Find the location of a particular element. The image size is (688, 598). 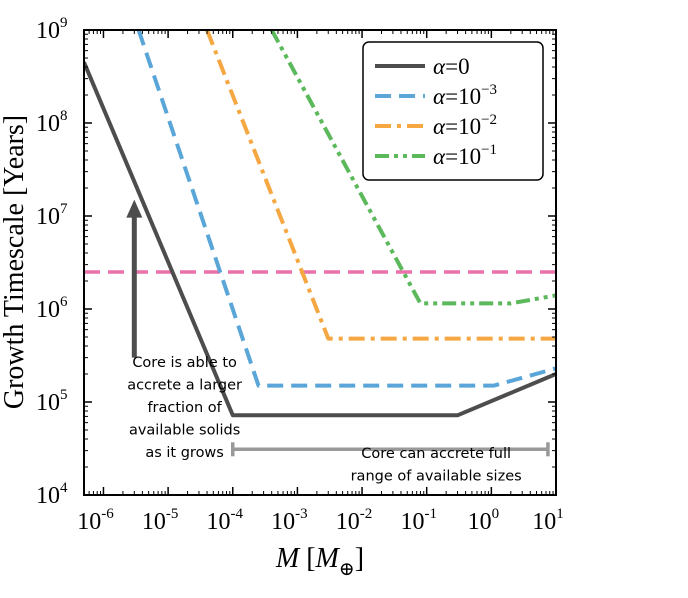

x-tick-label: 10⁻⁵ is located at coordinates (160, 520).